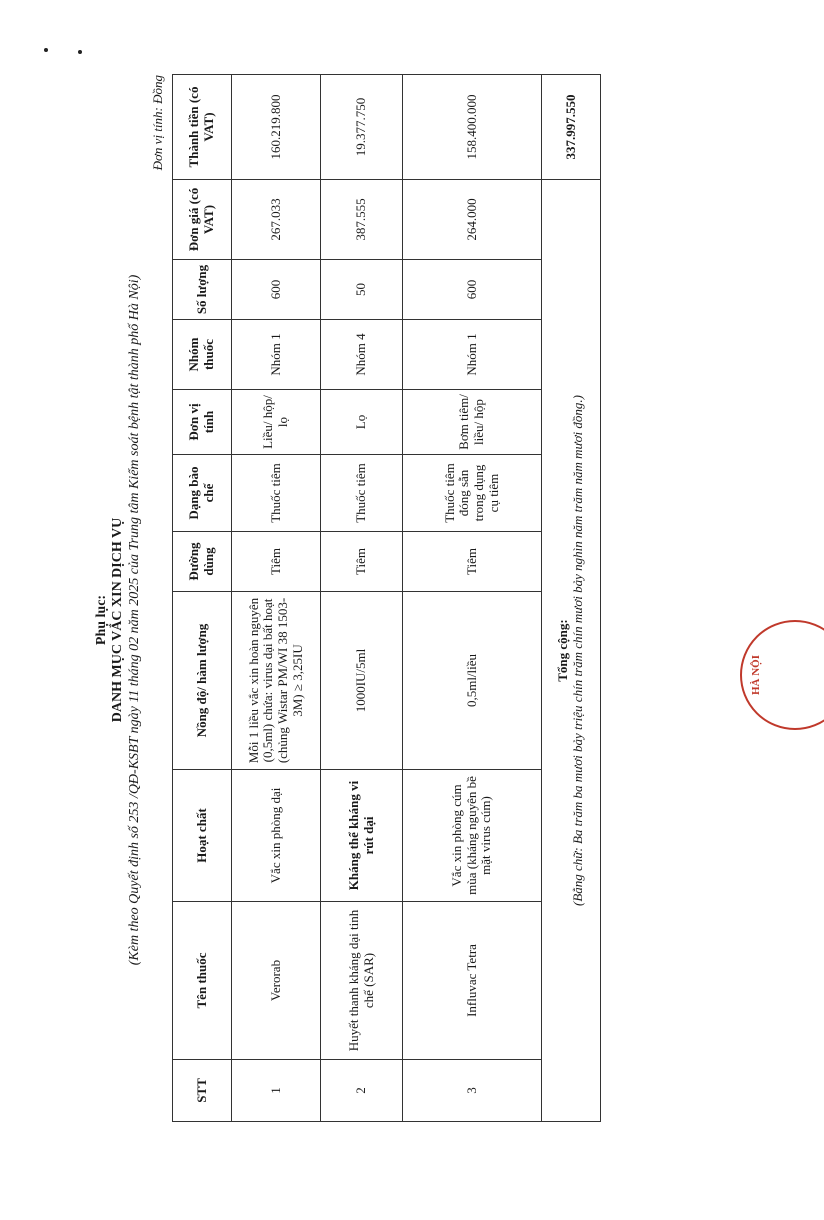 The image size is (824, 1220). I want to click on column-header: Hoạt chất, so click(202, 835).